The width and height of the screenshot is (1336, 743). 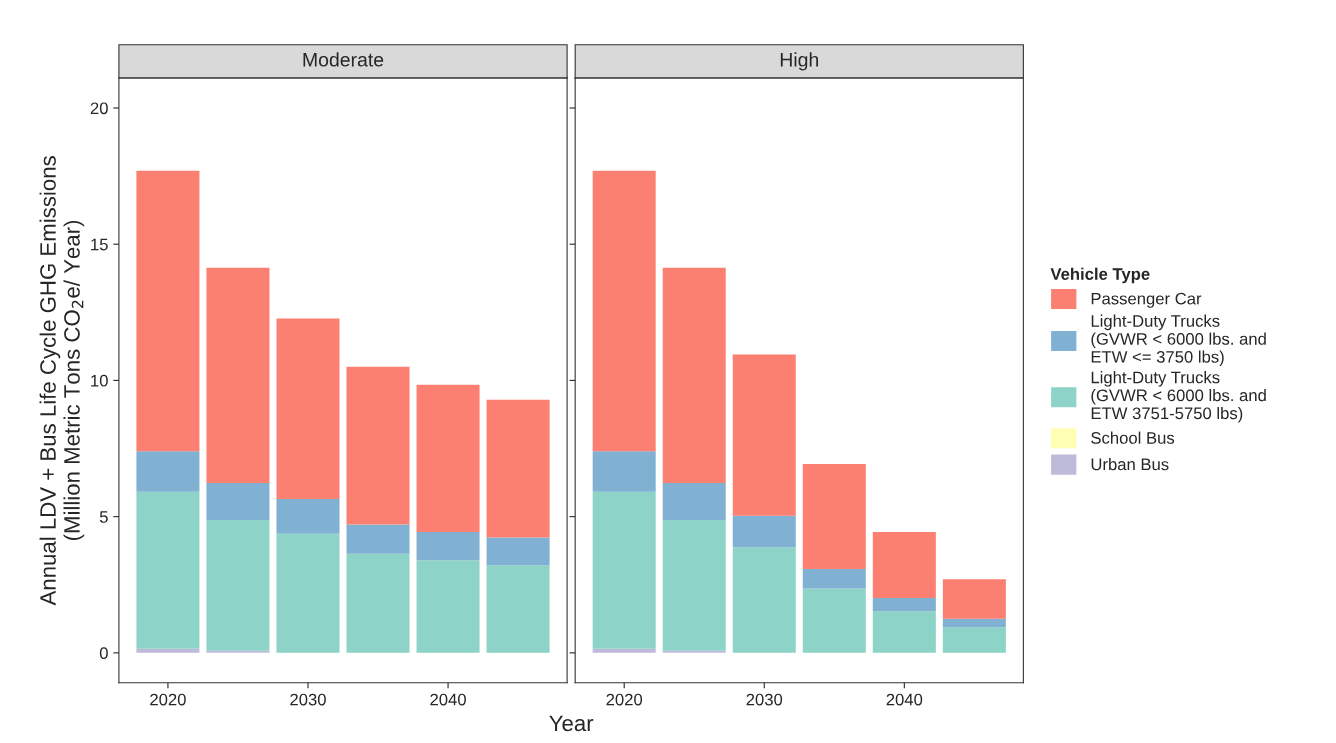 What do you see at coordinates (62, 381) in the screenshot?
I see `y-axis-title: Annual LDV + Bus Life Cycle GHG Emissions (Million Metric Tons CO$_{2}$e/ Year)` at bounding box center [62, 381].